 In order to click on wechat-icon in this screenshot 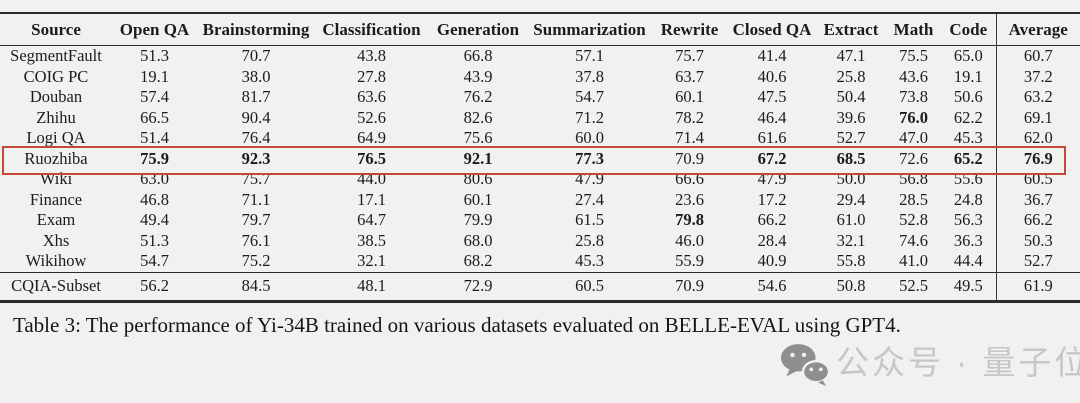, I will do `click(805, 365)`.